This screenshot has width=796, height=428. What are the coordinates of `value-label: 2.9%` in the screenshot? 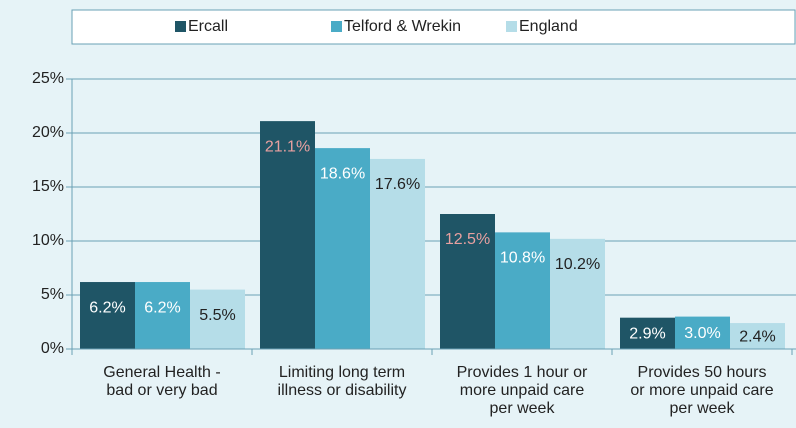 It's located at (647, 334).